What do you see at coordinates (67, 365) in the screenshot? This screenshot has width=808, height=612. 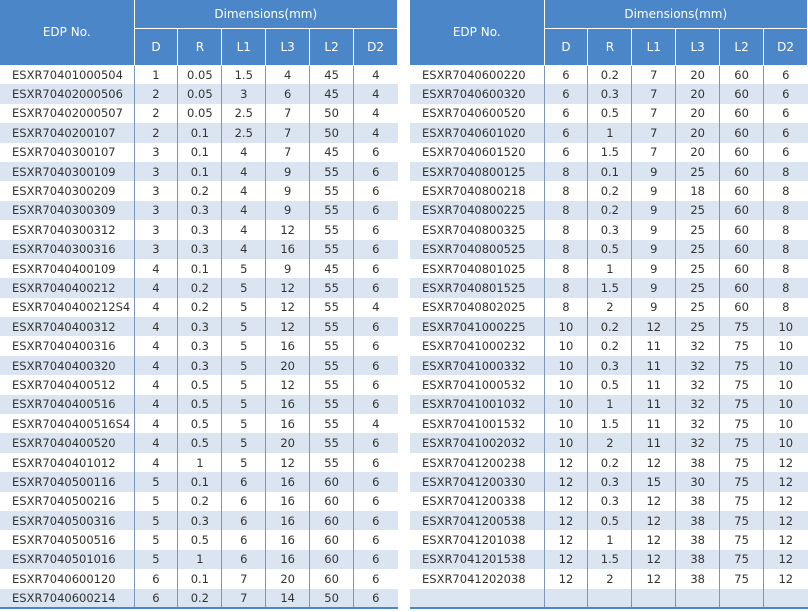 I see `edp-cell: ESXR7040400320` at bounding box center [67, 365].